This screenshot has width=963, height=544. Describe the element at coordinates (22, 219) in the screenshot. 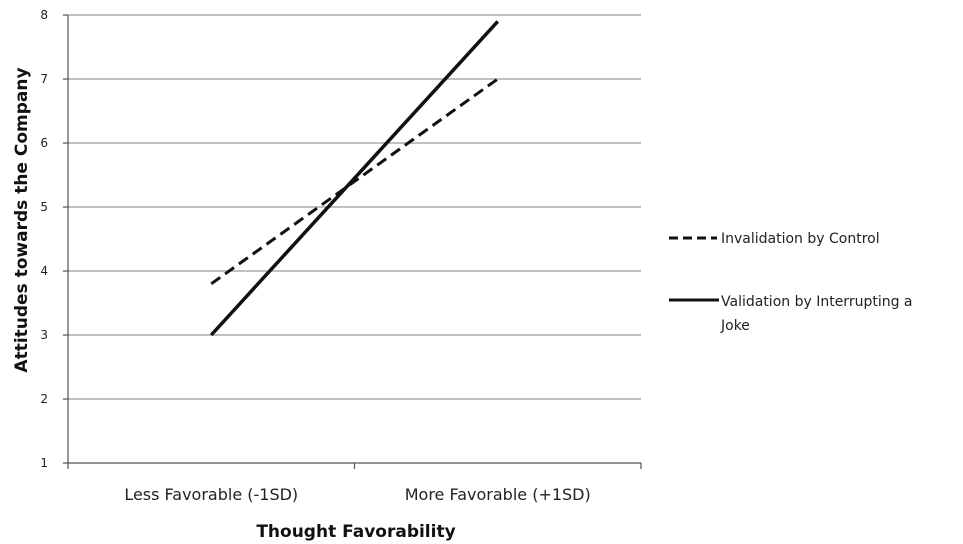

I see `y-axis-title: Attitudes towards the Company` at that location.